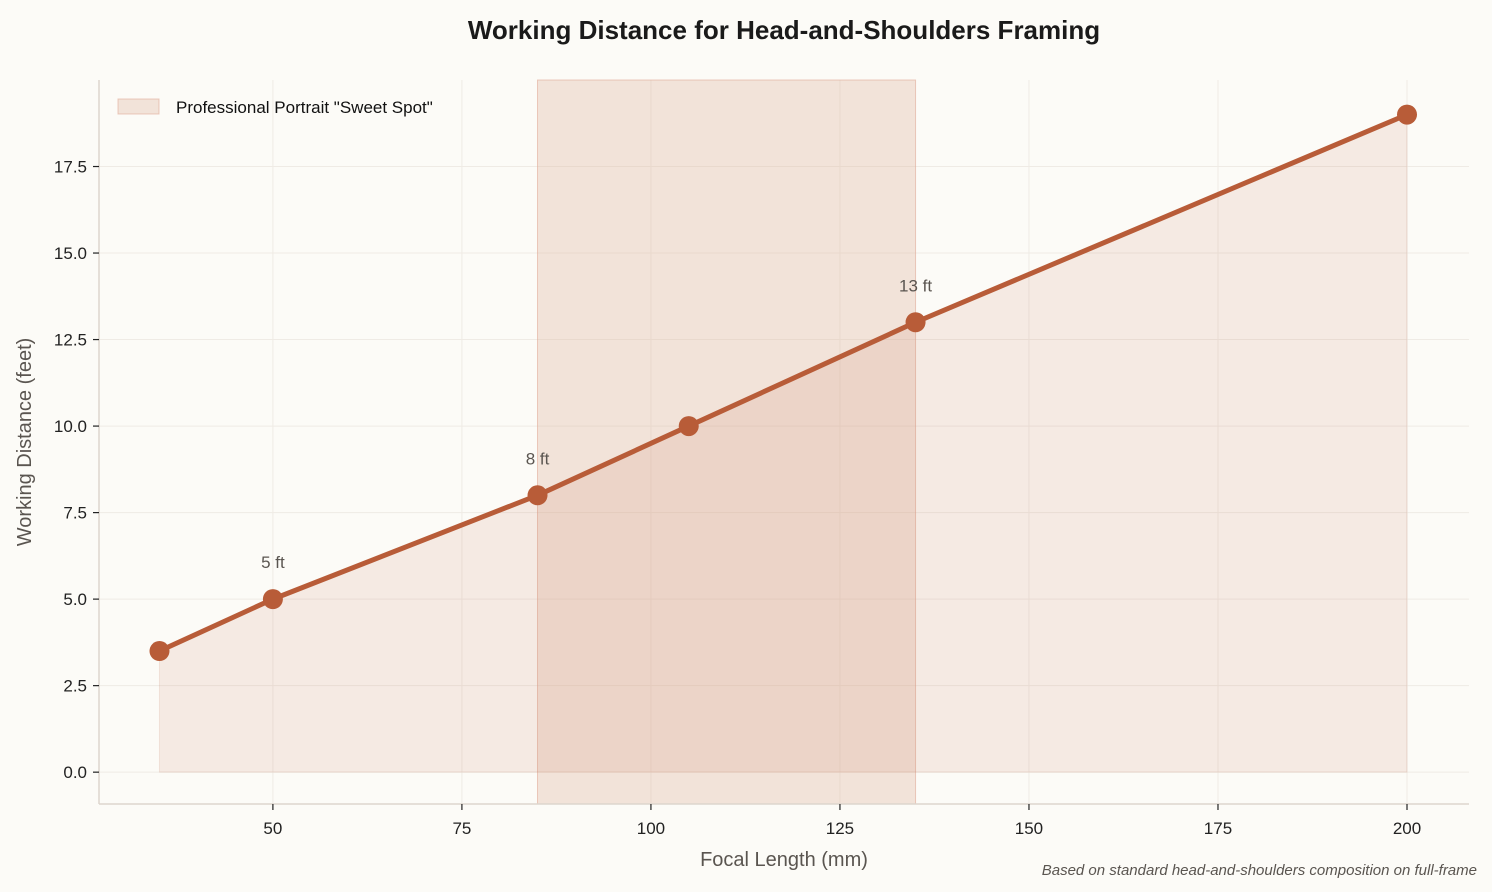 The image size is (1492, 892). Describe the element at coordinates (915, 285) in the screenshot. I see `data-label: 13 ft` at that location.